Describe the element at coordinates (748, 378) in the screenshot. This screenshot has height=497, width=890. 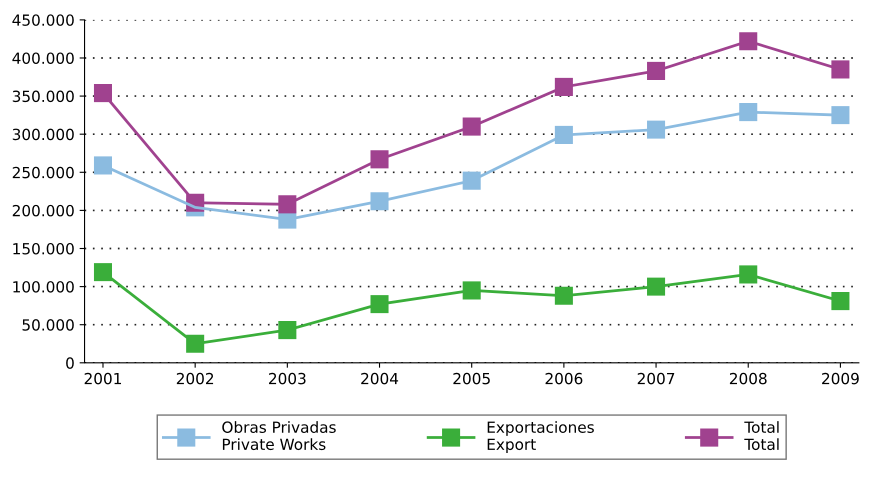
I see `x-tick-label: 2008` at that location.